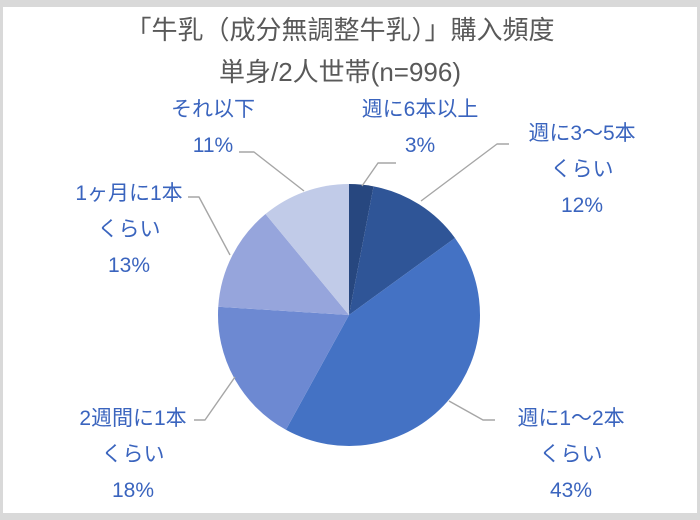 The height and width of the screenshot is (520, 700). Describe the element at coordinates (213, 109) in the screenshot. I see `pie-label-text: それ以下` at that location.